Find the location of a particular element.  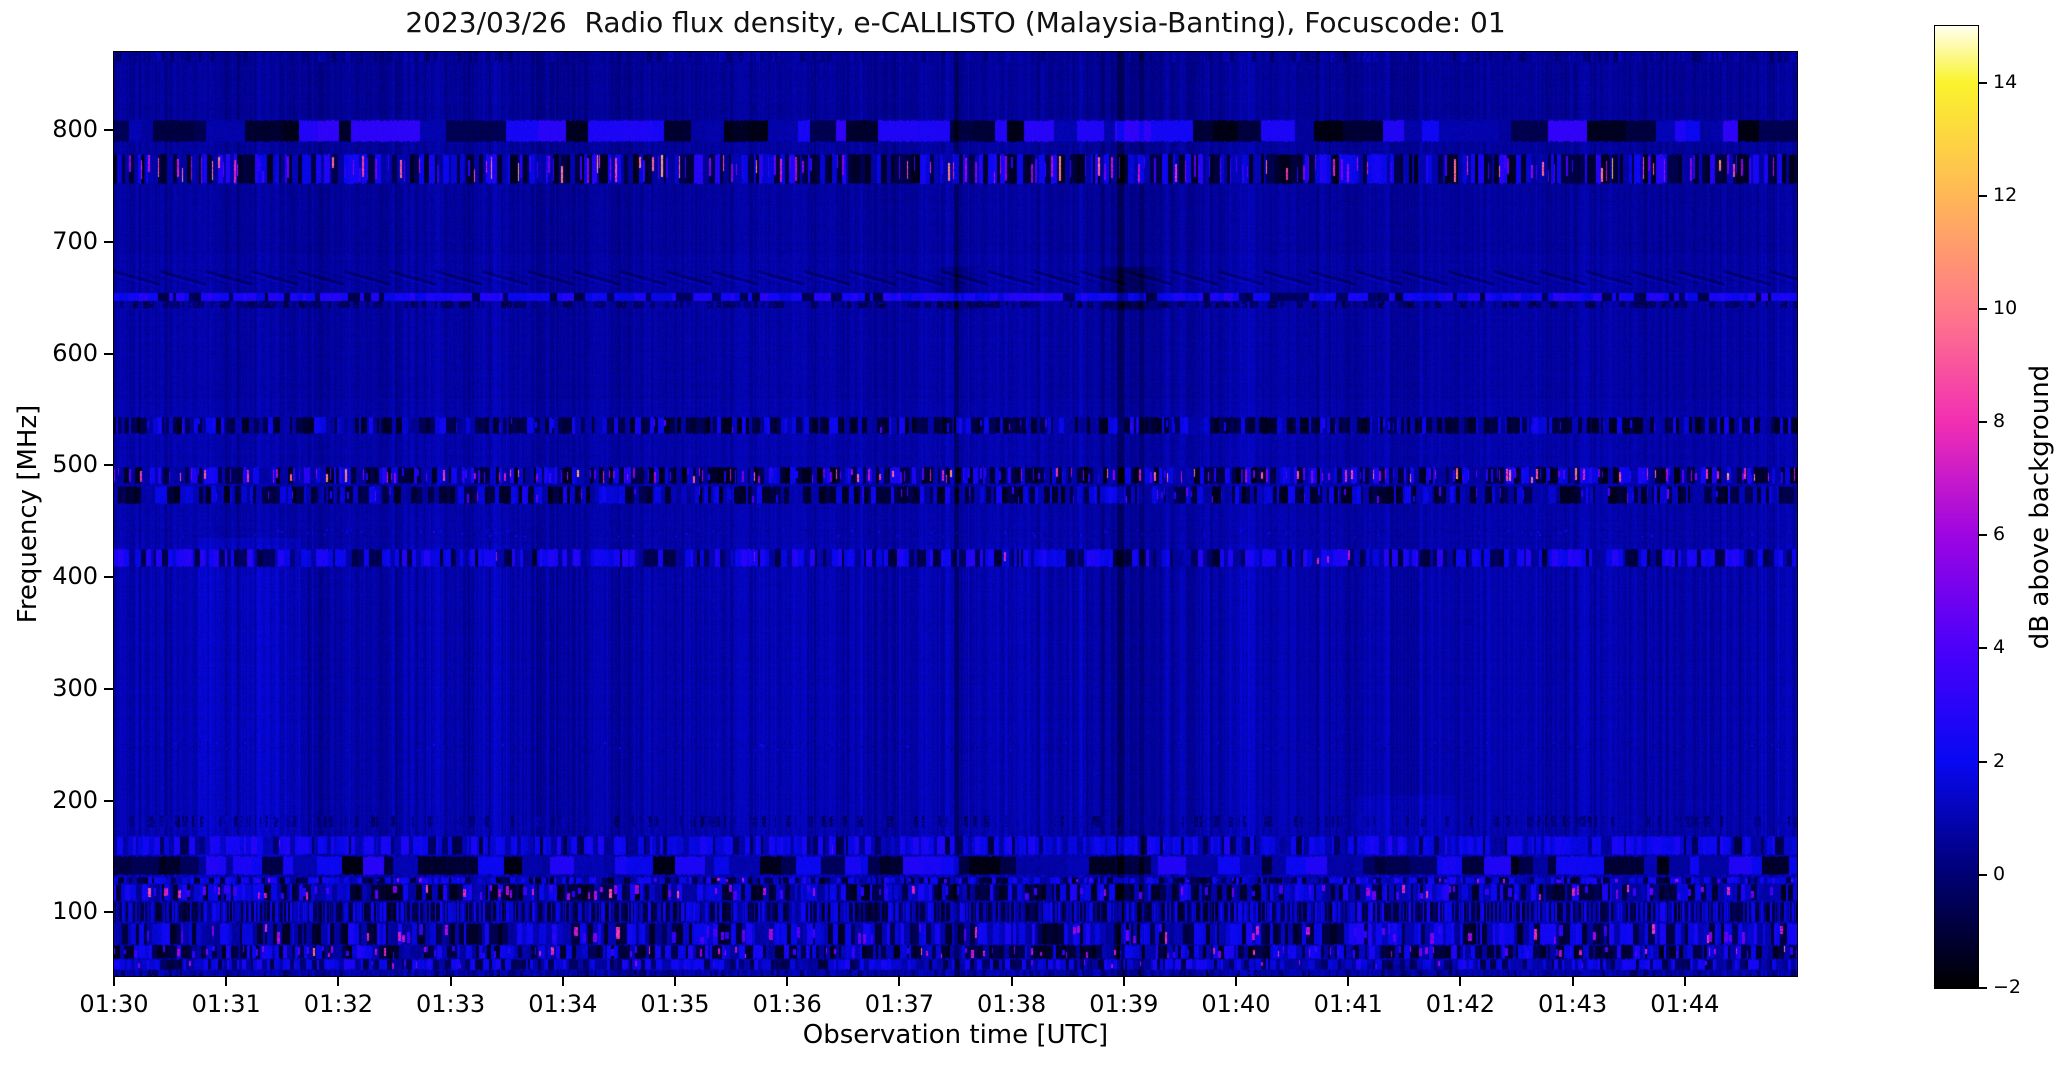

colorbar-tick-label: 14 is located at coordinates (2005, 81).